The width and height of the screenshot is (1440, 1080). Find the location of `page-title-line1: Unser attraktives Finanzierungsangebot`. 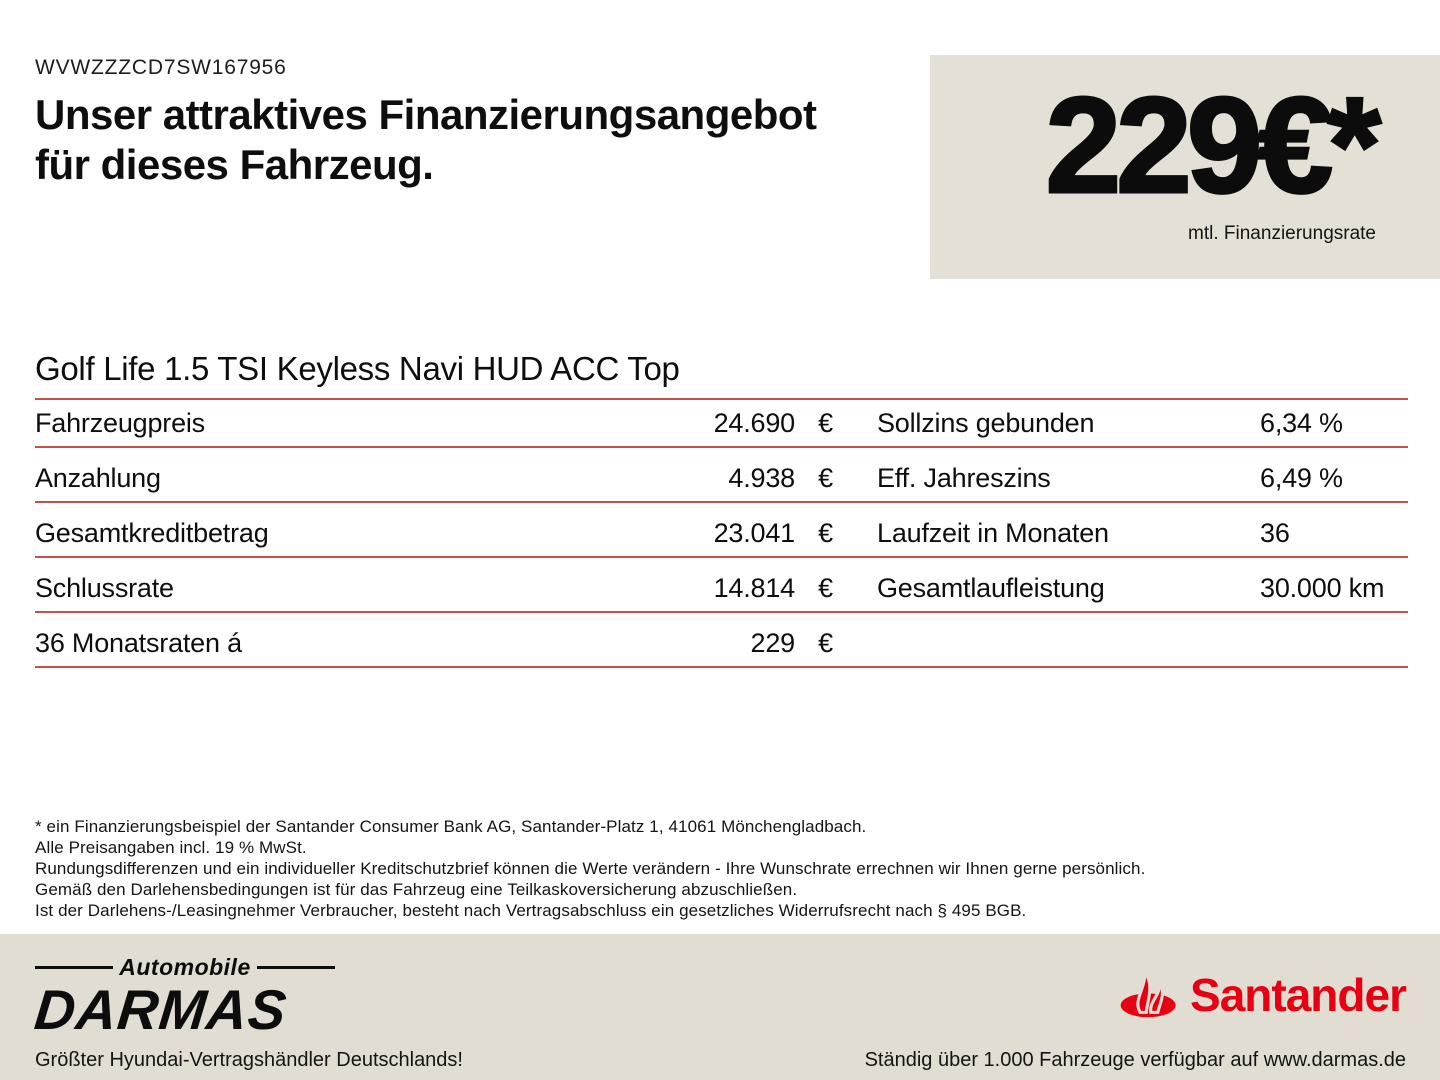

page-title-line1: Unser attraktives Finanzierungsangebot is located at coordinates (426, 114).